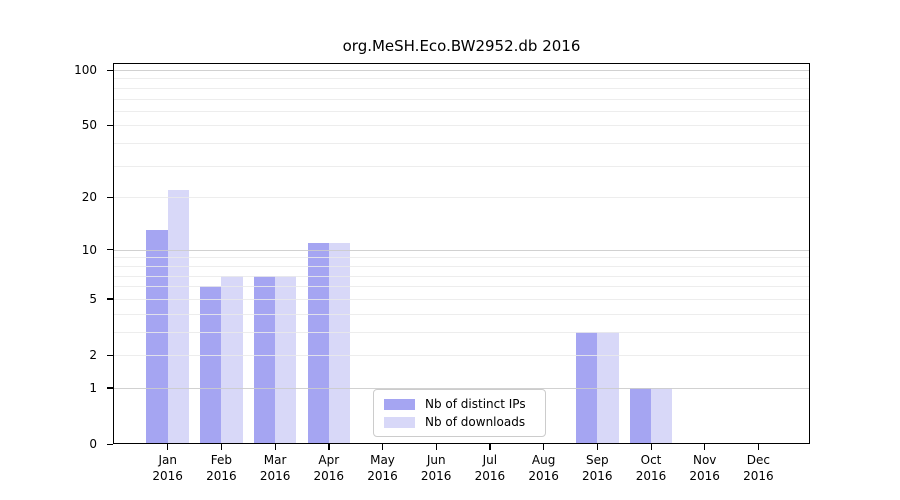 This screenshot has width=900, height=500. What do you see at coordinates (651, 468) in the screenshot?
I see `x-tick-label-oct: Oct 2016` at bounding box center [651, 468].